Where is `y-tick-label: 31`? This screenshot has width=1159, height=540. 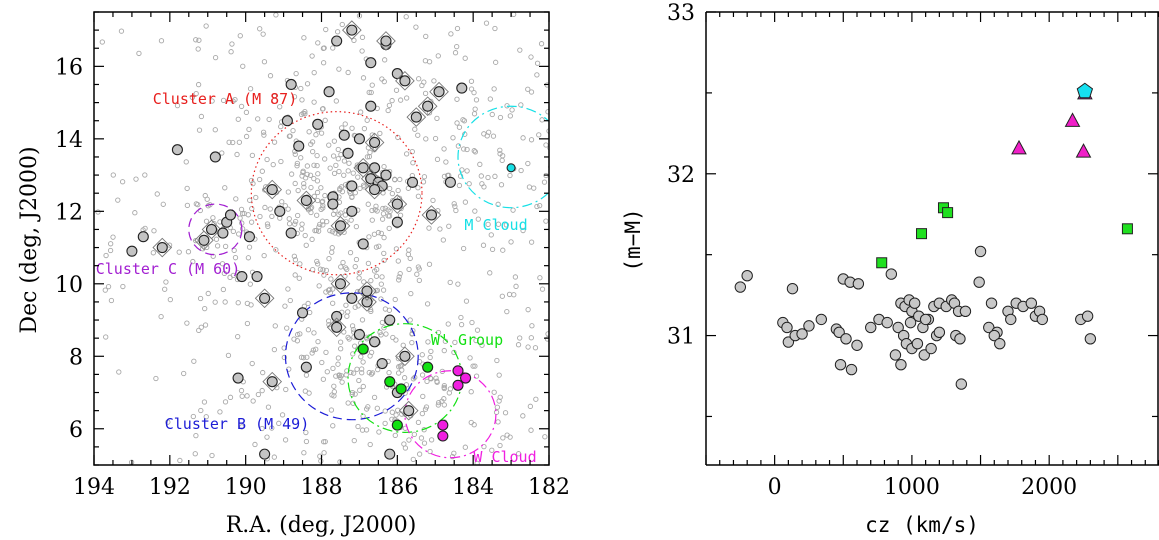 y-tick-label: 31 is located at coordinates (681, 337).